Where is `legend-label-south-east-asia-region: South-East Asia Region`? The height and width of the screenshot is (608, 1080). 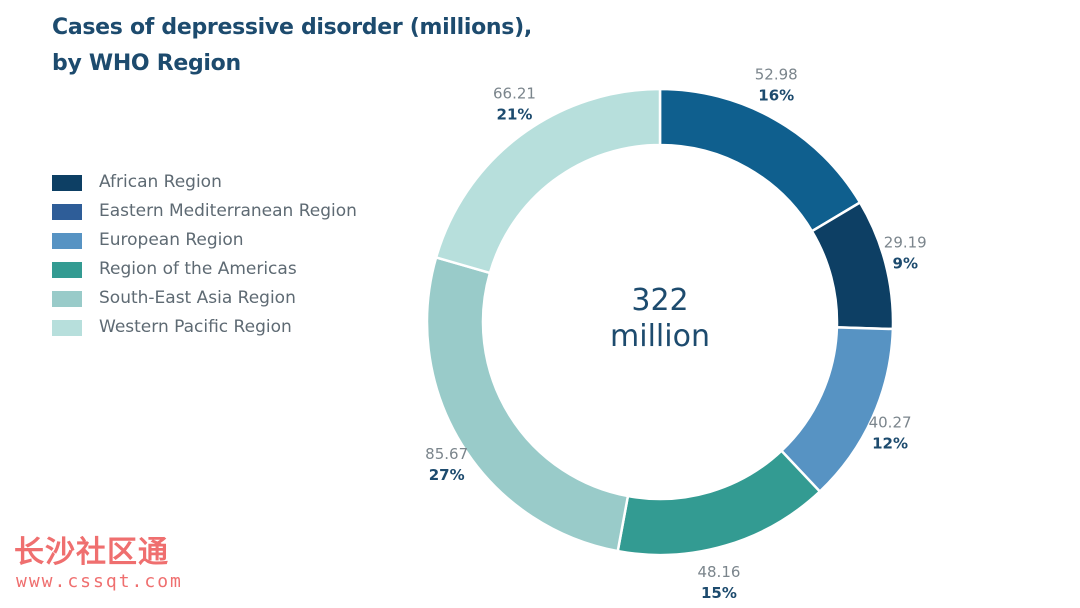 legend-label-south-east-asia-region: South-East Asia Region is located at coordinates (197, 298).